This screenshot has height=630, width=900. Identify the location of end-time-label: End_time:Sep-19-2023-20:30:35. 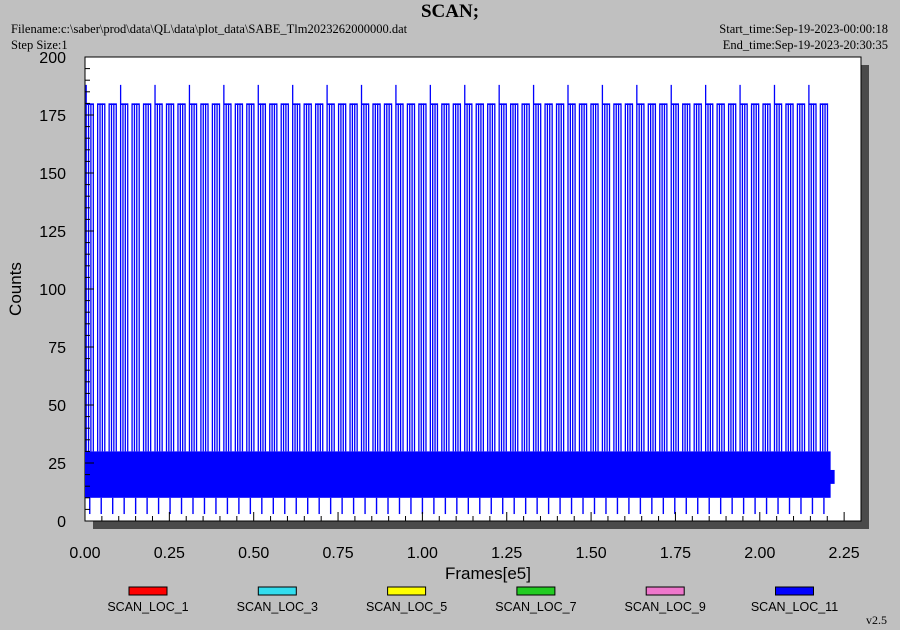
(805, 45).